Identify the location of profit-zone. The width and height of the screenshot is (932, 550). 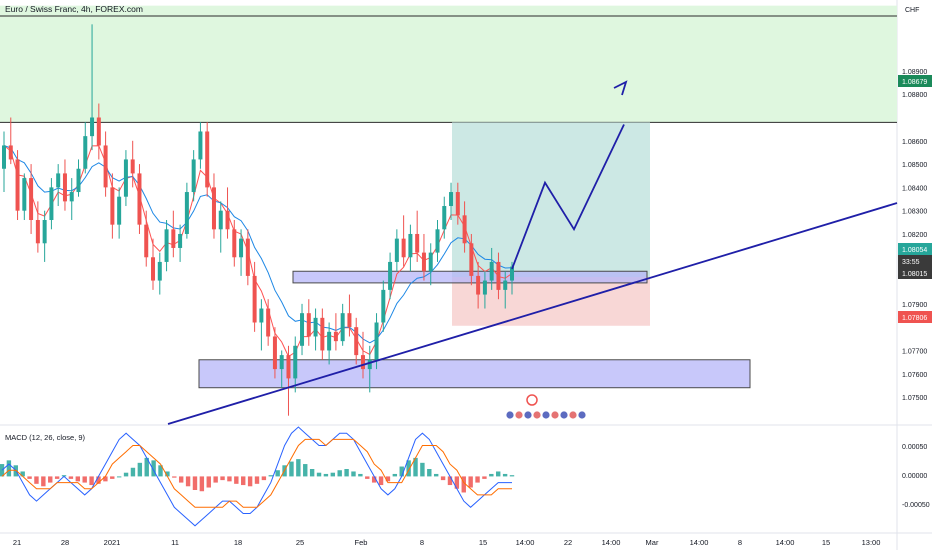
(551, 200).